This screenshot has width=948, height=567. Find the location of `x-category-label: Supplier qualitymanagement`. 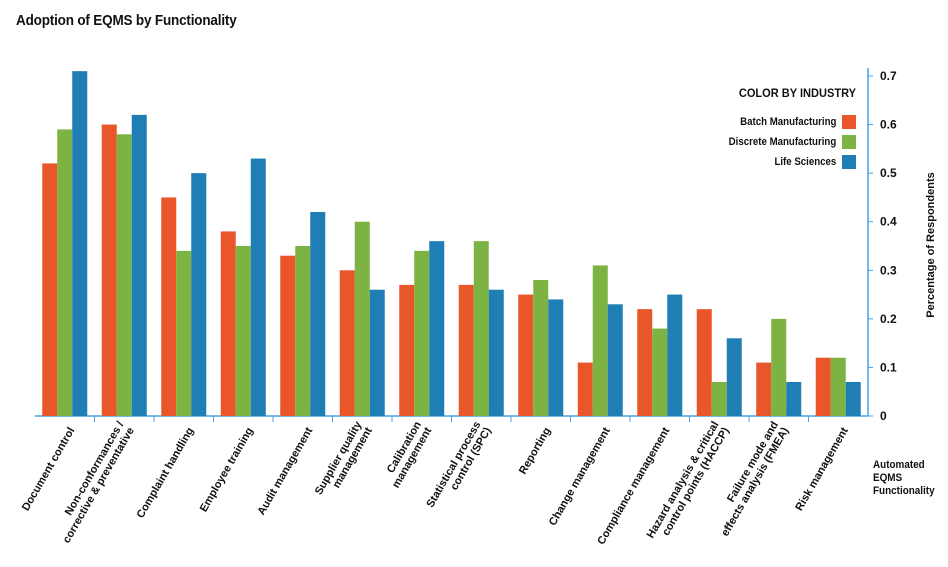

x-category-label: Supplier qualitymanagement is located at coordinates (344, 461).